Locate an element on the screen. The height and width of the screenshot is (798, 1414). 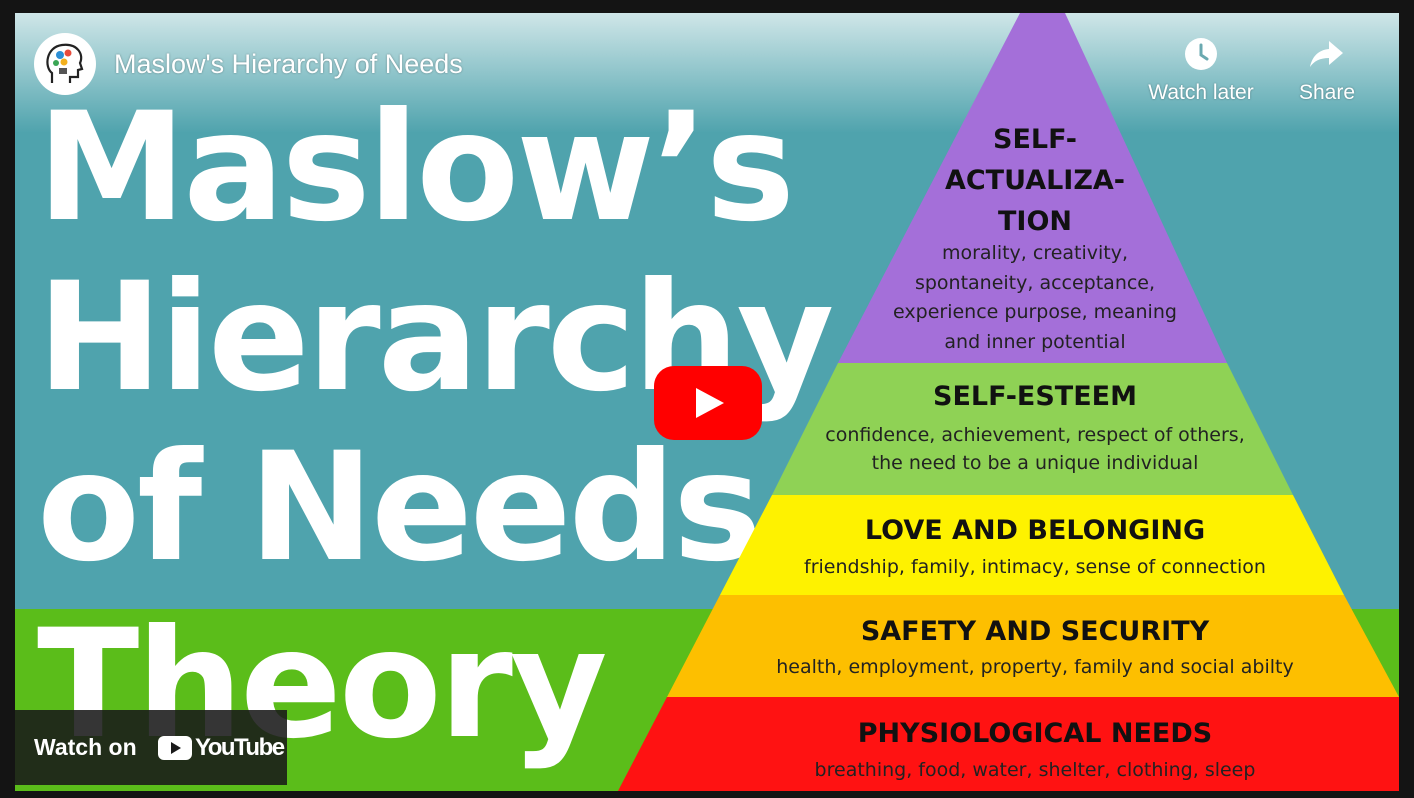
tier-title-line: ACTUALIZA- is located at coordinates (1035, 180).